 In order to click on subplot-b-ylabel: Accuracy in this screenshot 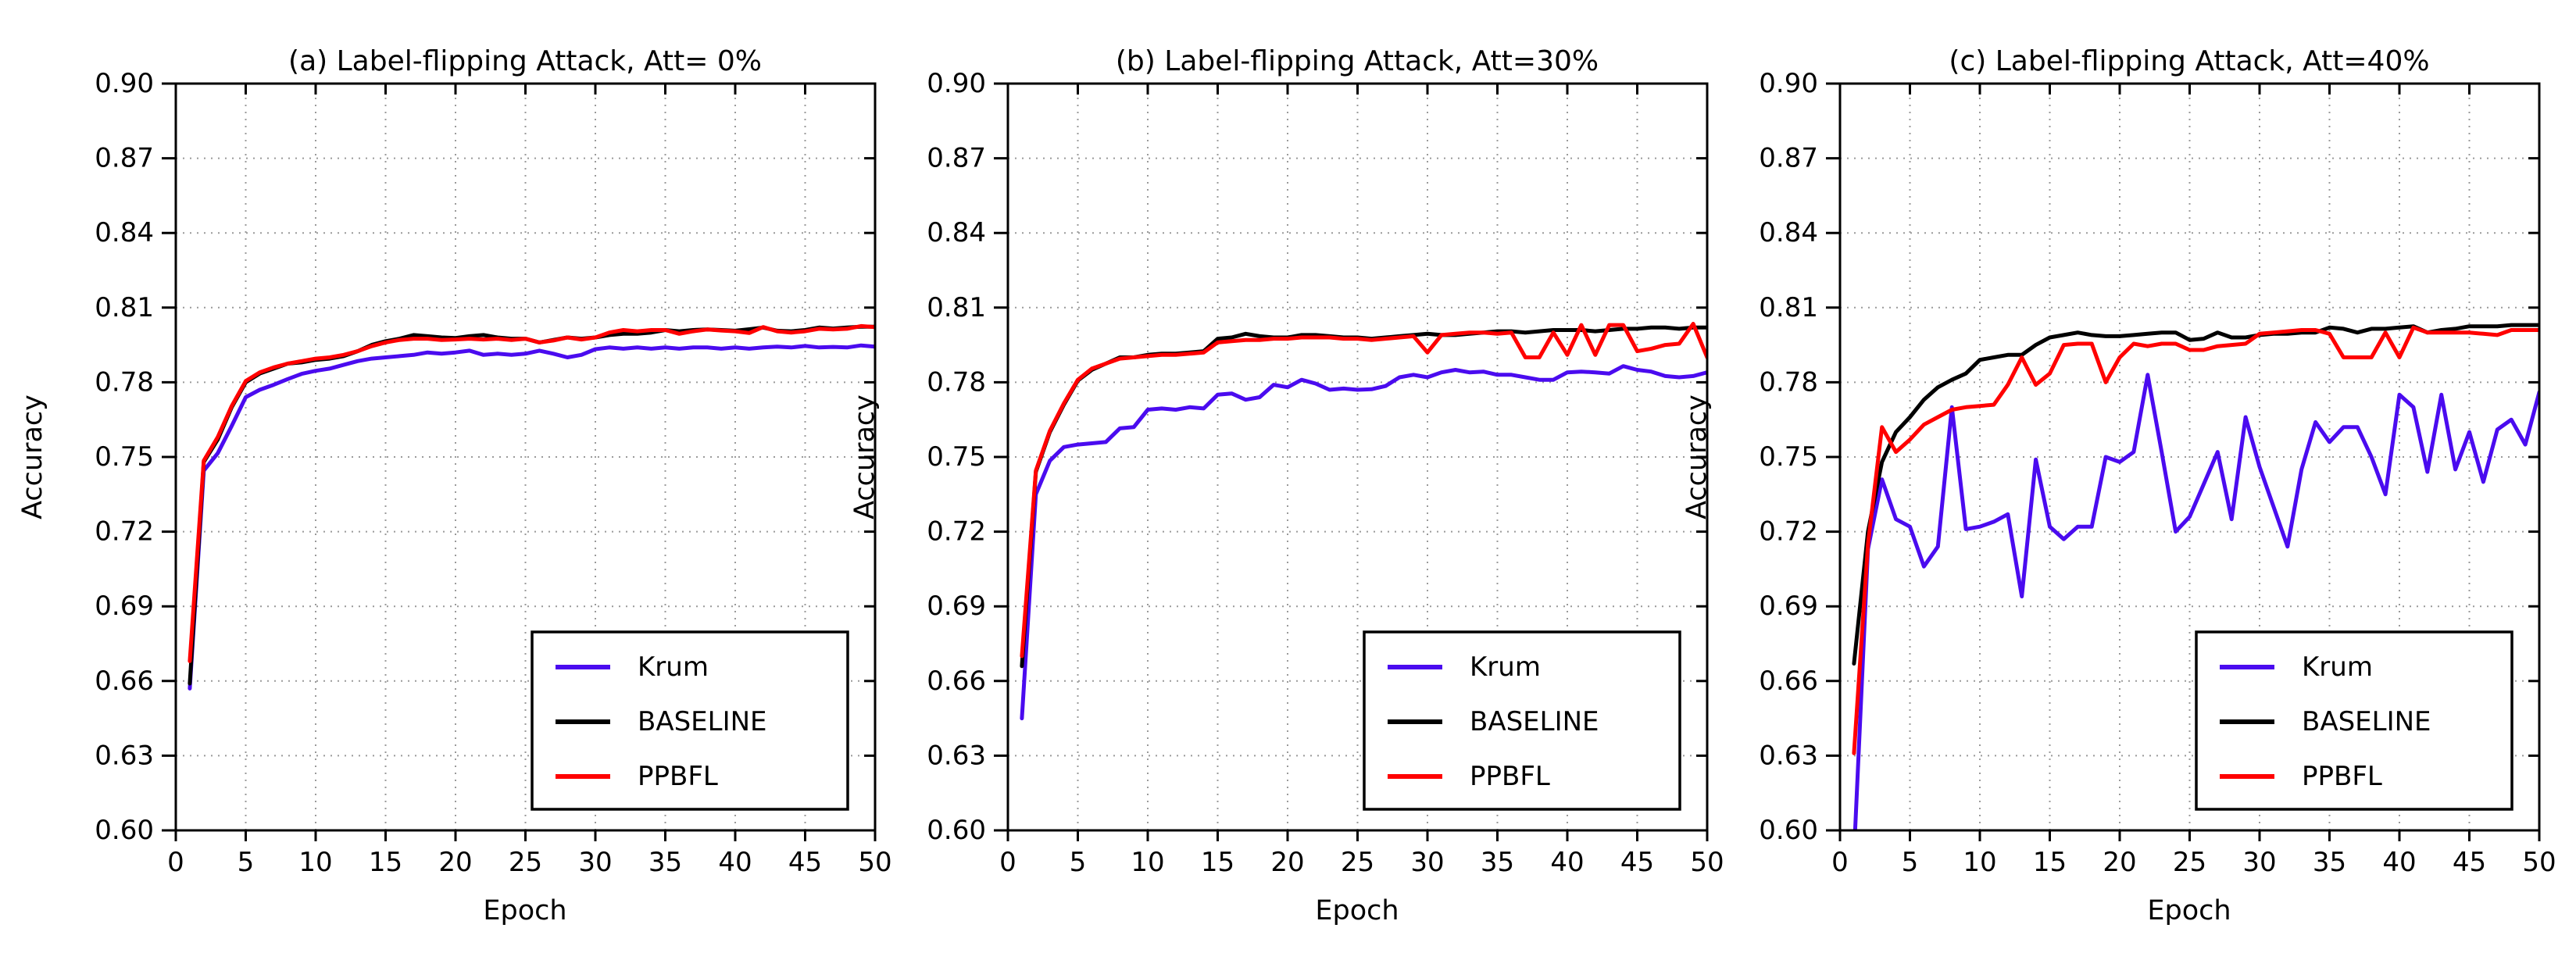, I will do `click(865, 456)`.